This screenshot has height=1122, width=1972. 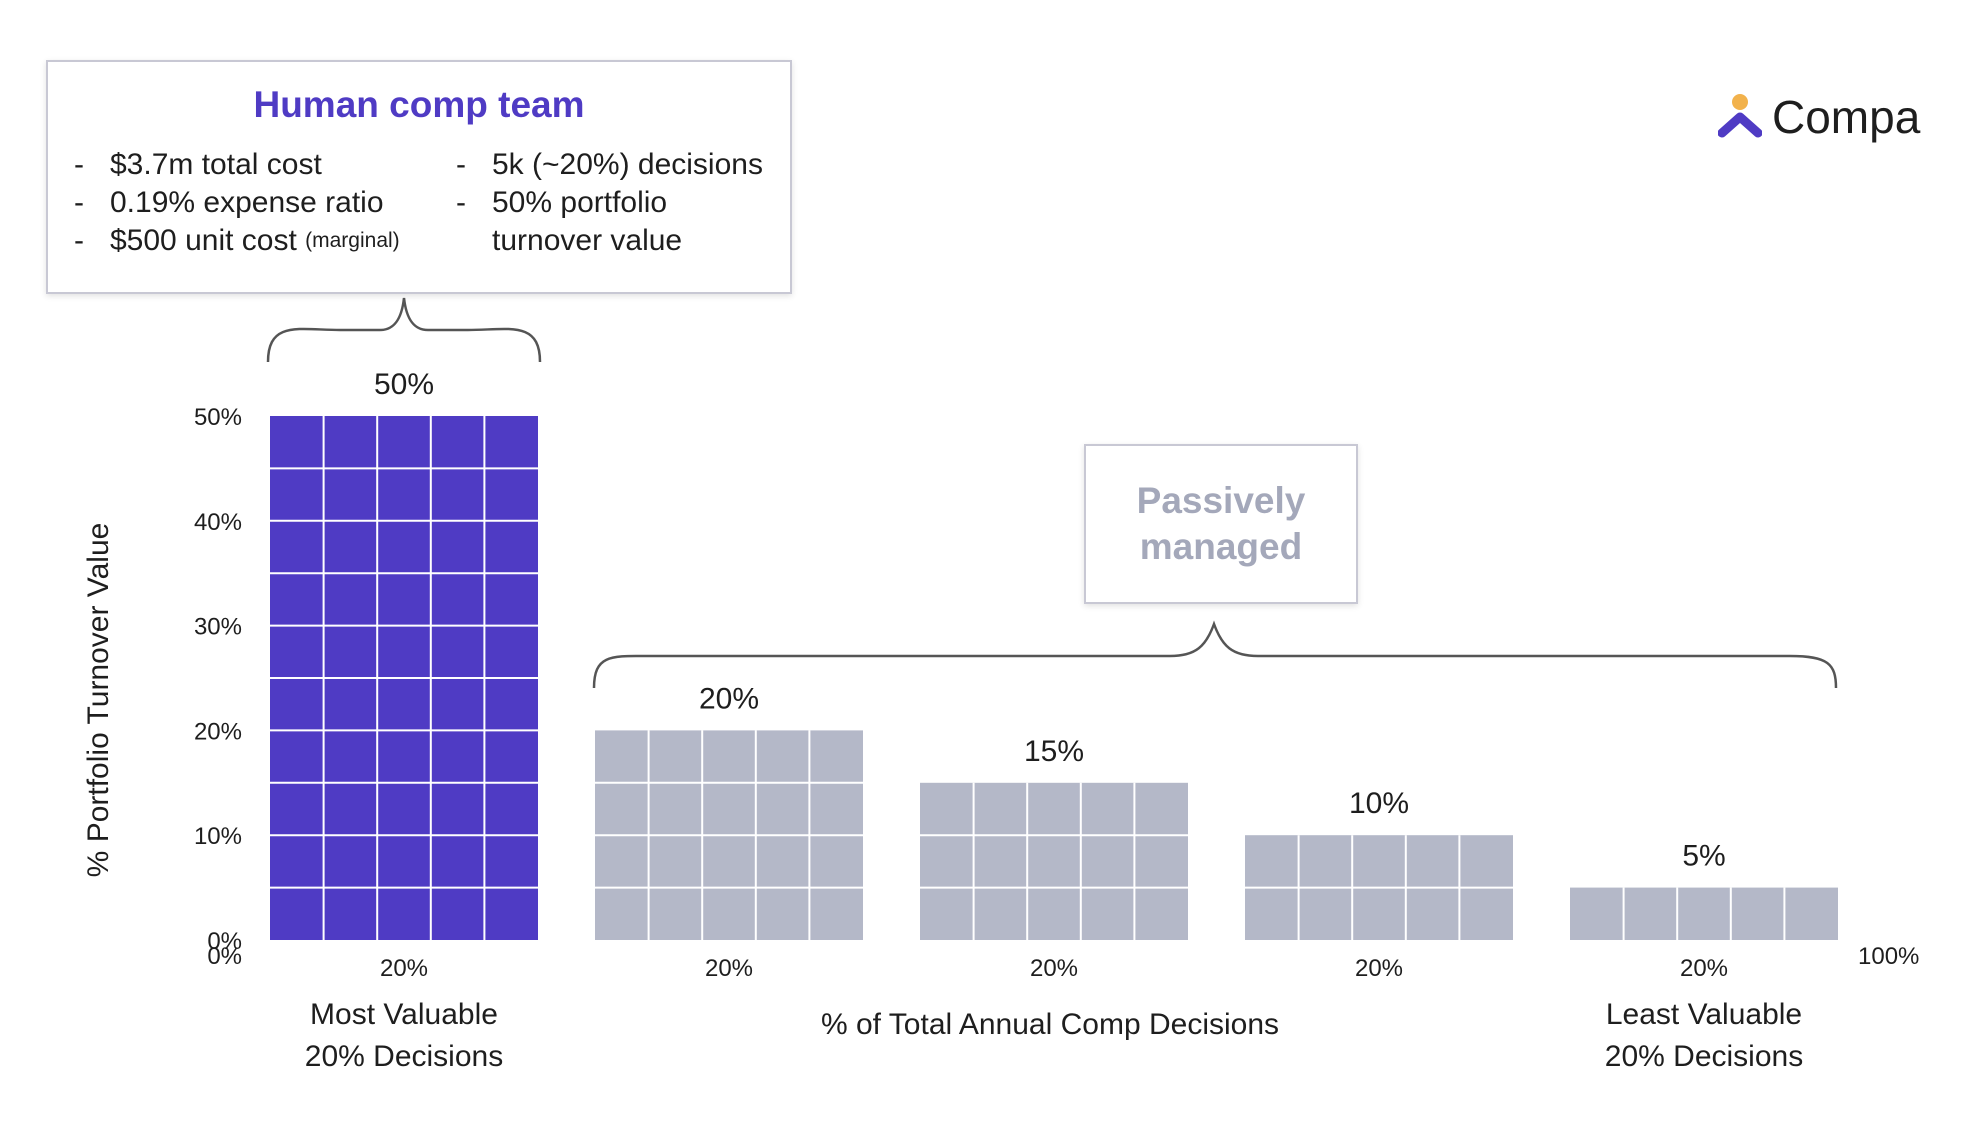 I want to click on bar-value-label: 50%, so click(x=404, y=384).